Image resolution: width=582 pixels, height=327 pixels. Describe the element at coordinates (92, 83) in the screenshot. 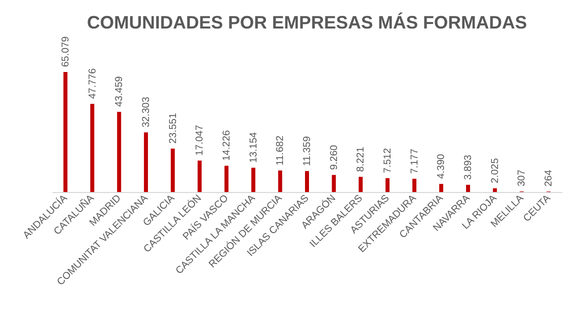

I see `data-label: 47.776` at that location.